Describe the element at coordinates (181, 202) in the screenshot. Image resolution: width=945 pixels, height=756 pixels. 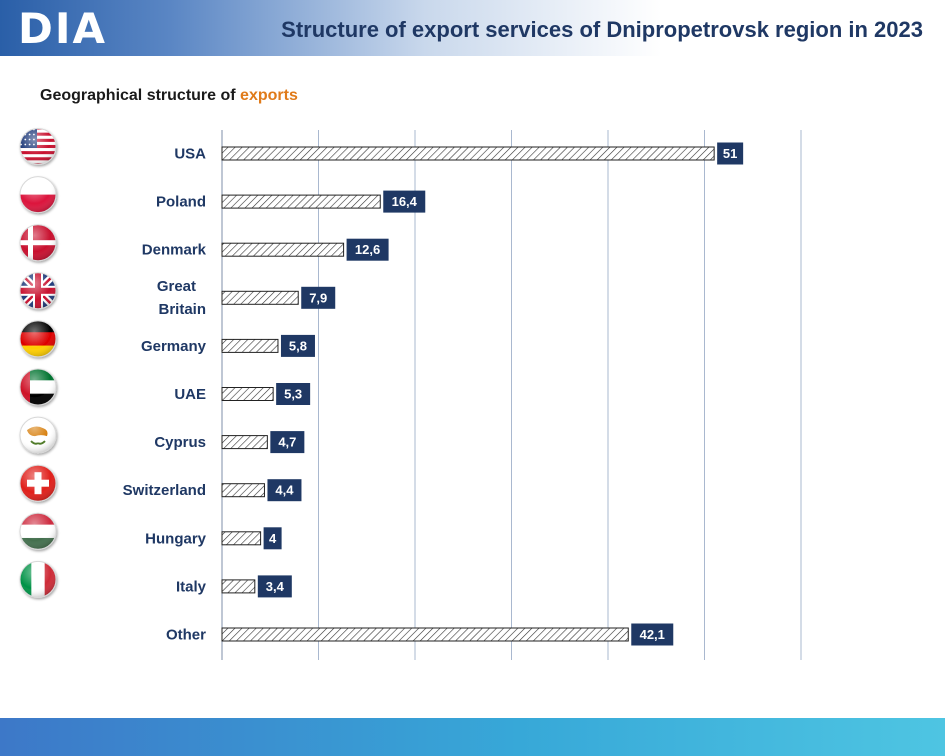
I see `category-label: Poland` at that location.